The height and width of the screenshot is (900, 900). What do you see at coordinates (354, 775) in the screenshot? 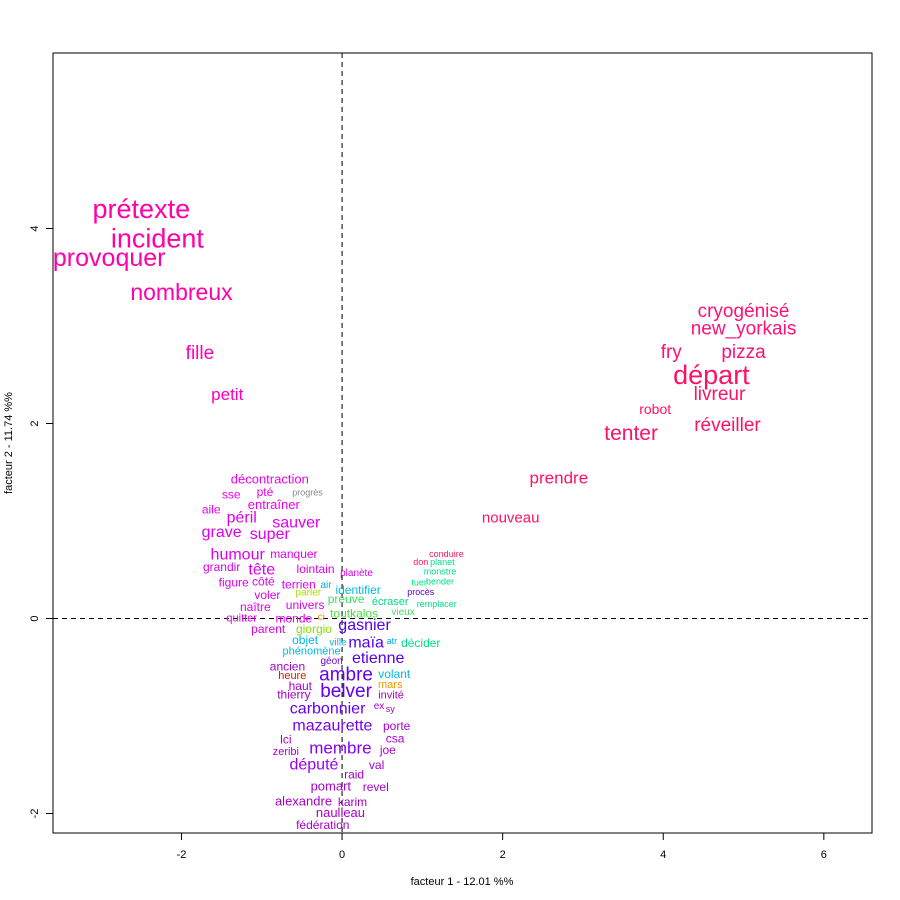
I see `word-label: raid` at bounding box center [354, 775].